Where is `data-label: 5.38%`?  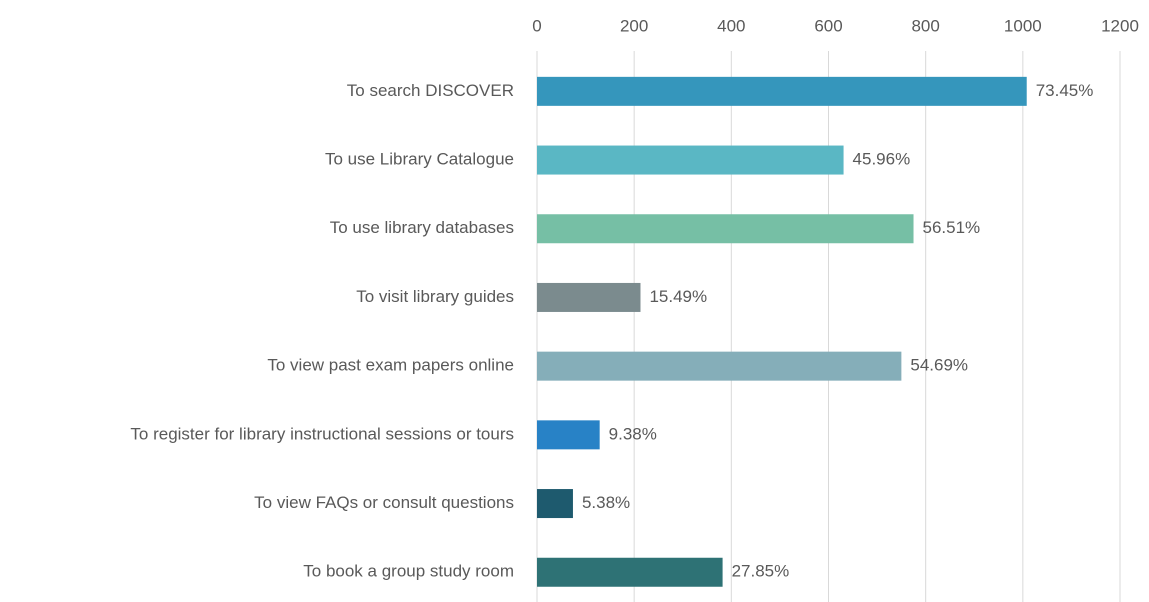
data-label: 5.38% is located at coordinates (606, 502).